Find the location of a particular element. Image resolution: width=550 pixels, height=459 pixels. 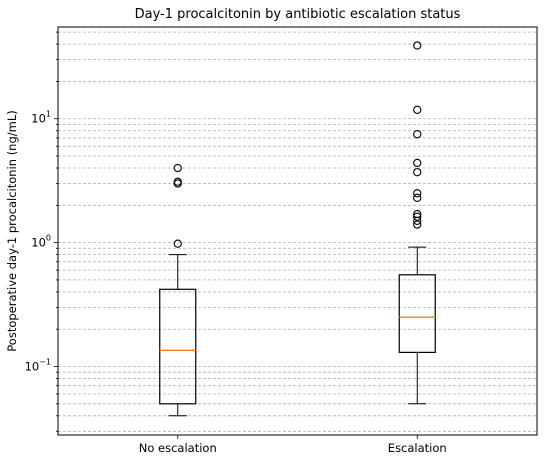

y-tick-exponent: 1 is located at coordinates (48, 114).